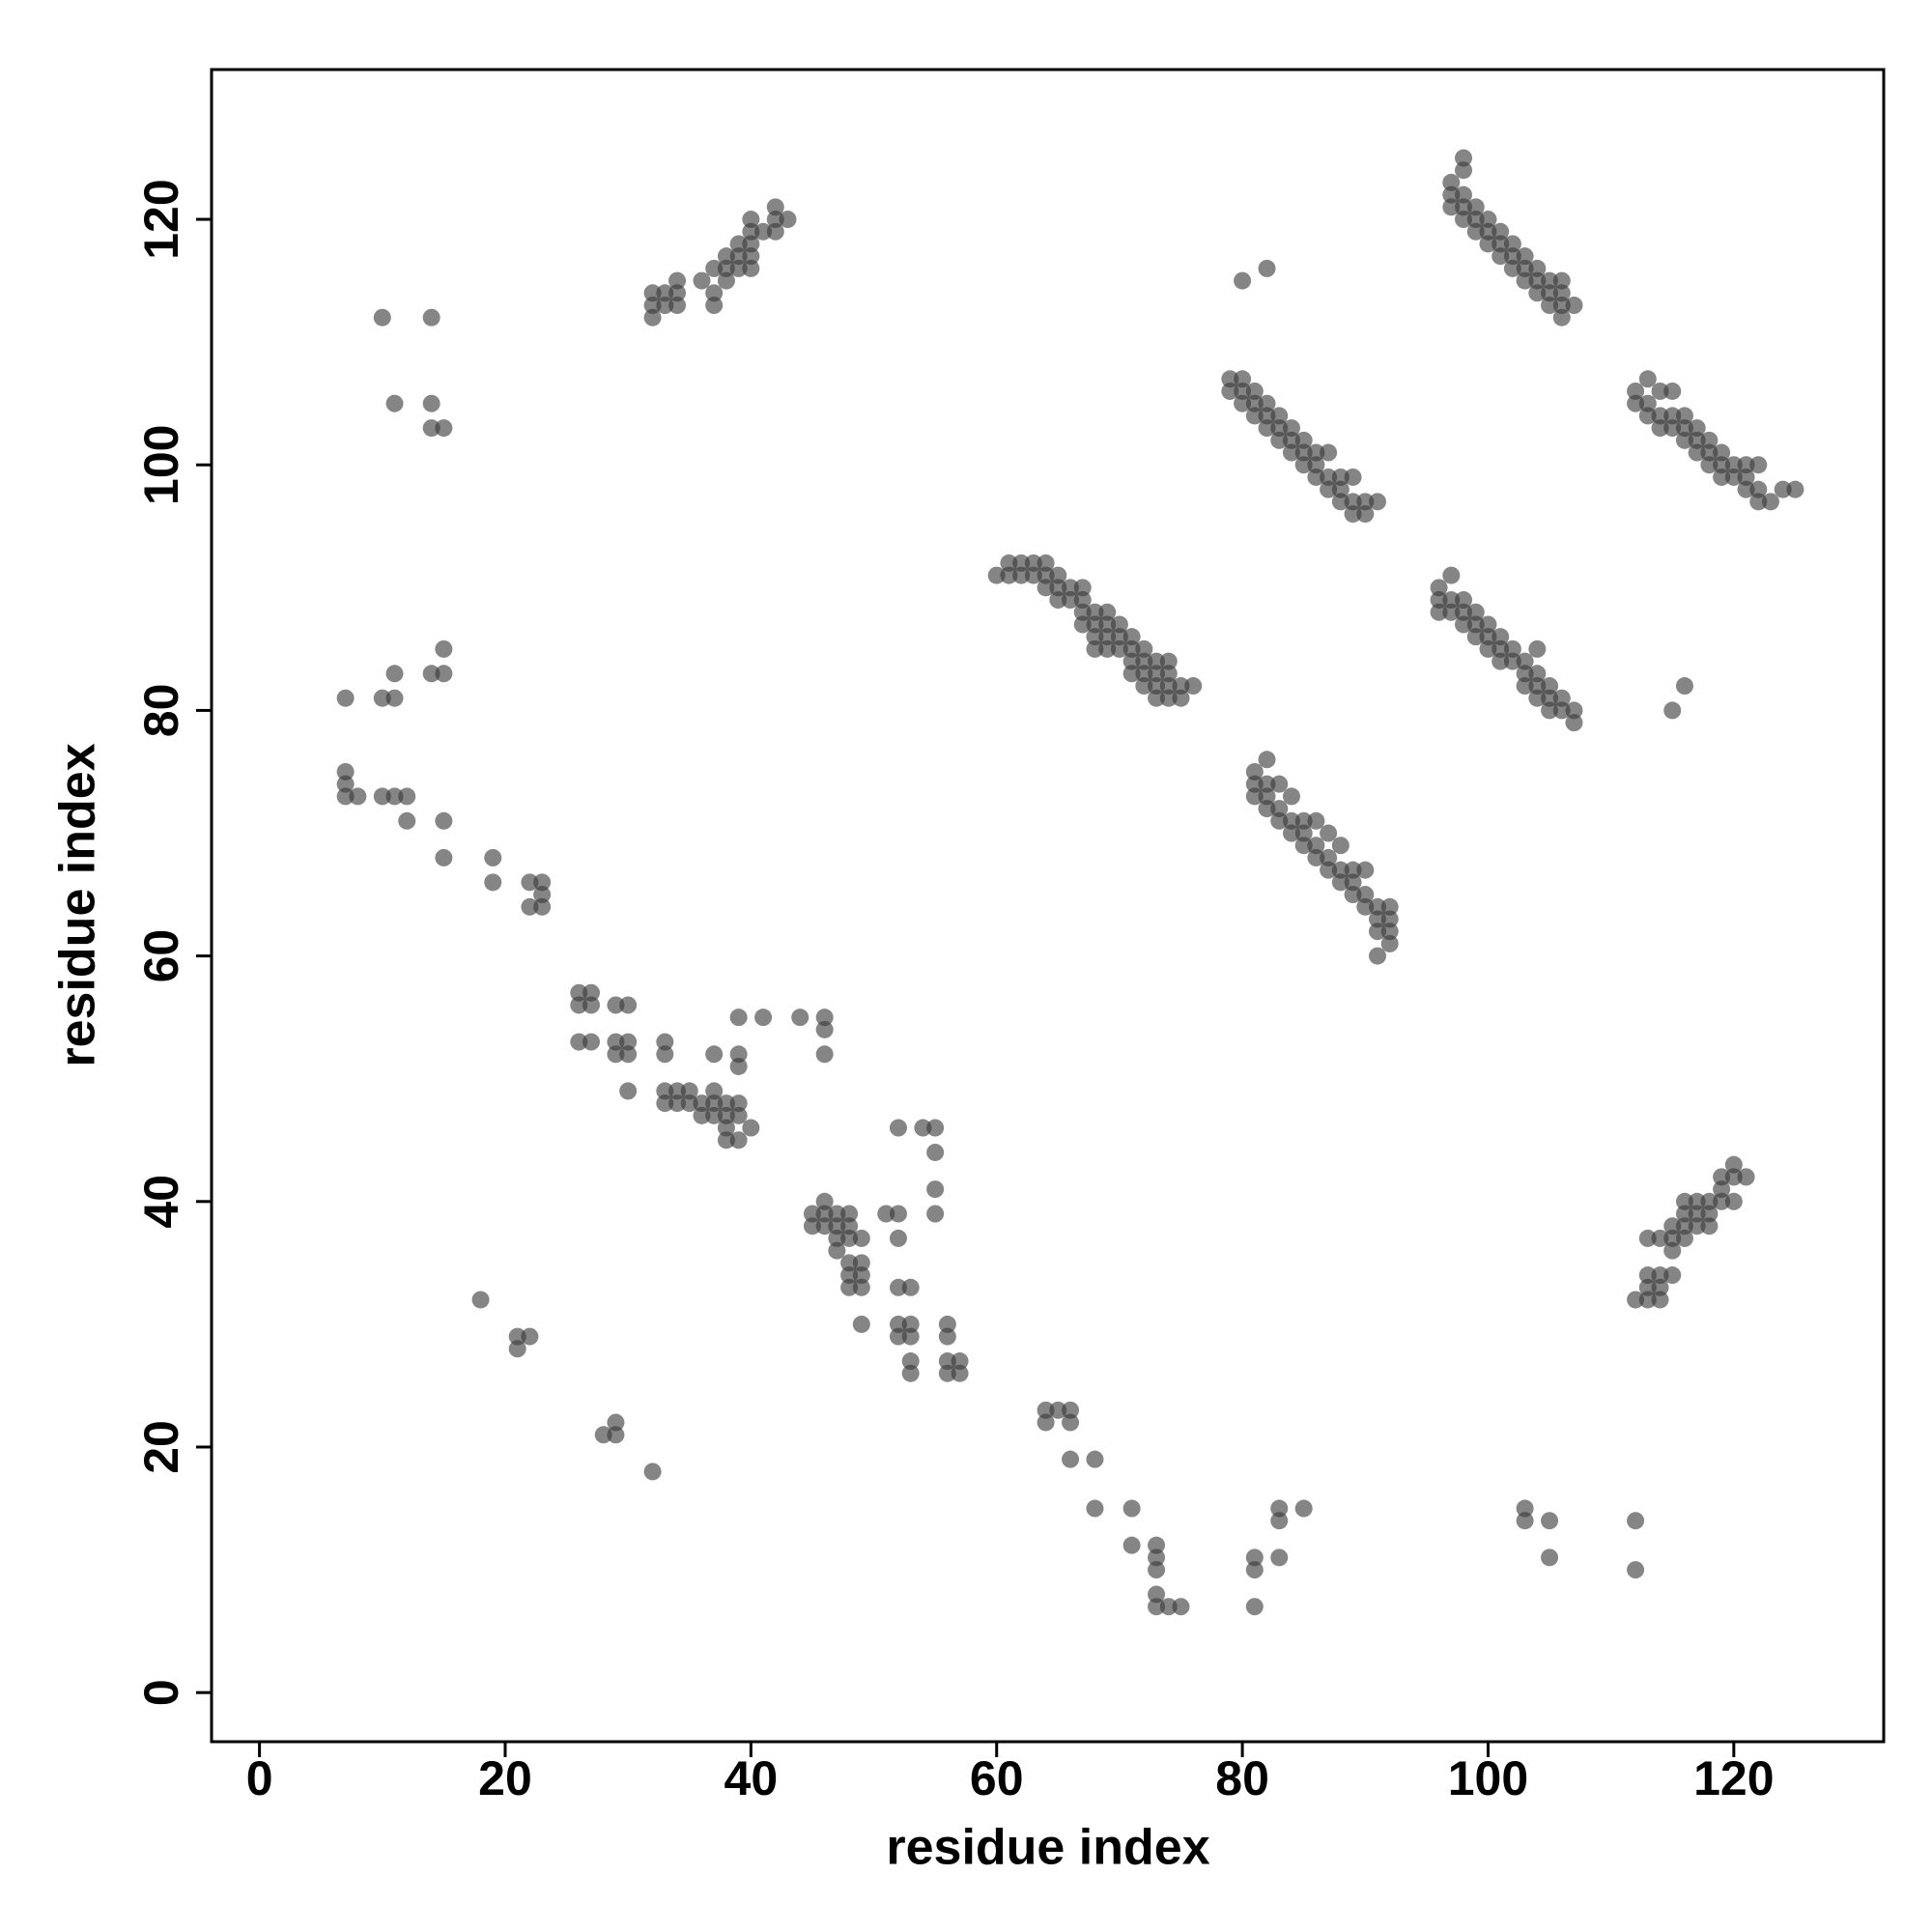 This screenshot has width=1932, height=1932. What do you see at coordinates (78, 904) in the screenshot?
I see `y-axis-title: residue index` at bounding box center [78, 904].